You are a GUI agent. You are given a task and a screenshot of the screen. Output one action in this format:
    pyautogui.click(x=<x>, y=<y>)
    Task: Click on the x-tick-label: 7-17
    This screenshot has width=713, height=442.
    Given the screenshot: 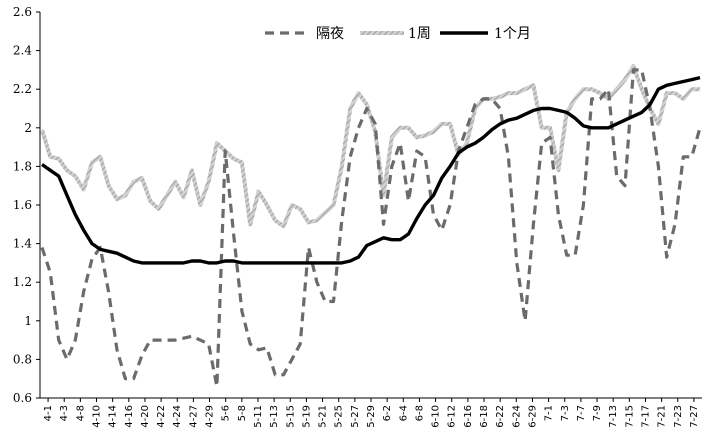 What is the action you would take?
    pyautogui.click(x=645, y=416)
    